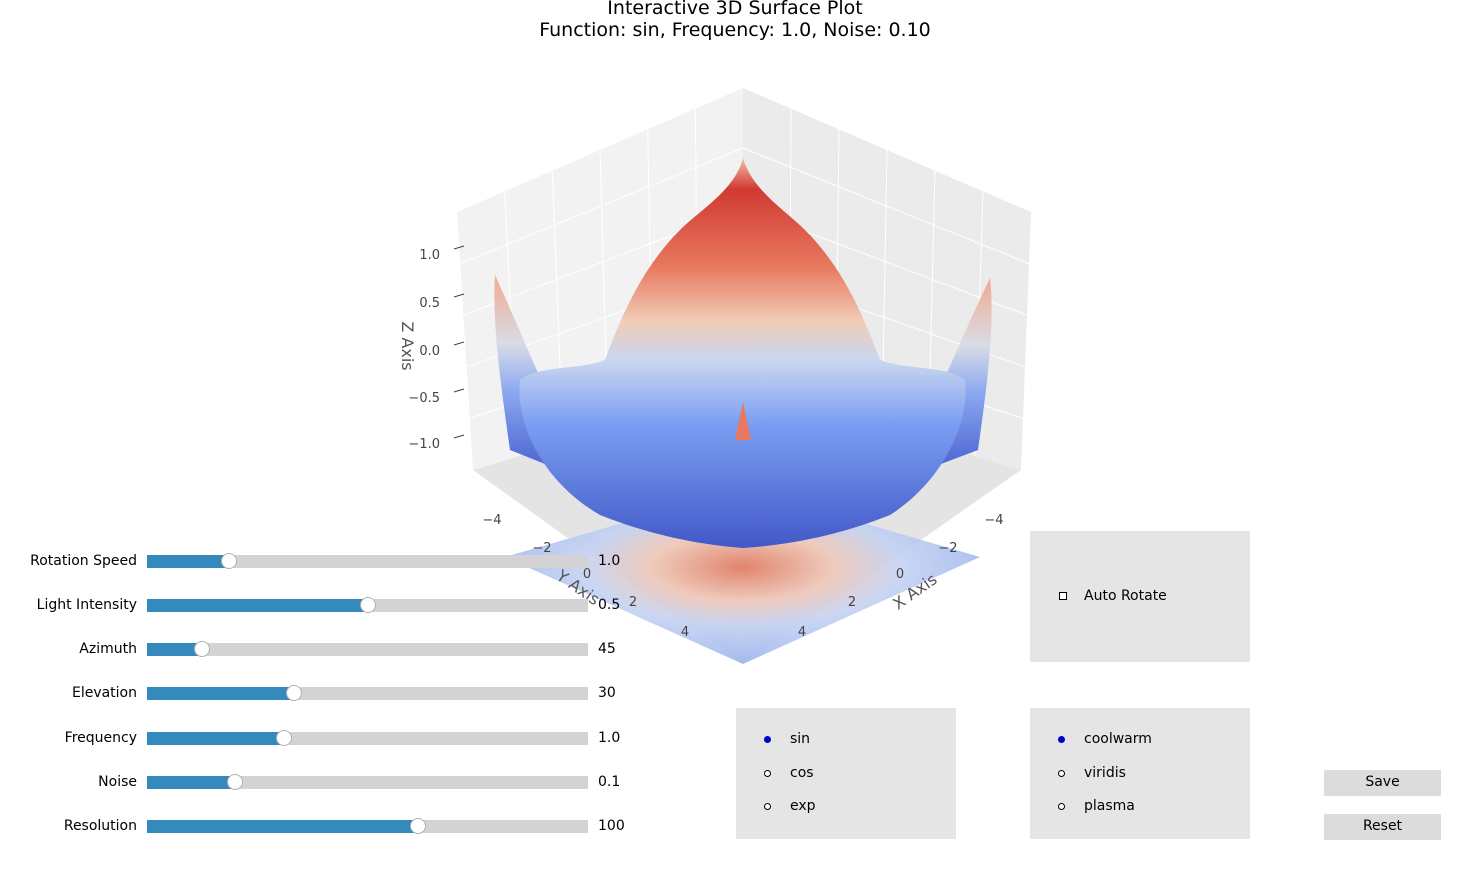  I want to click on radio-label-cos: cos, so click(802, 773).